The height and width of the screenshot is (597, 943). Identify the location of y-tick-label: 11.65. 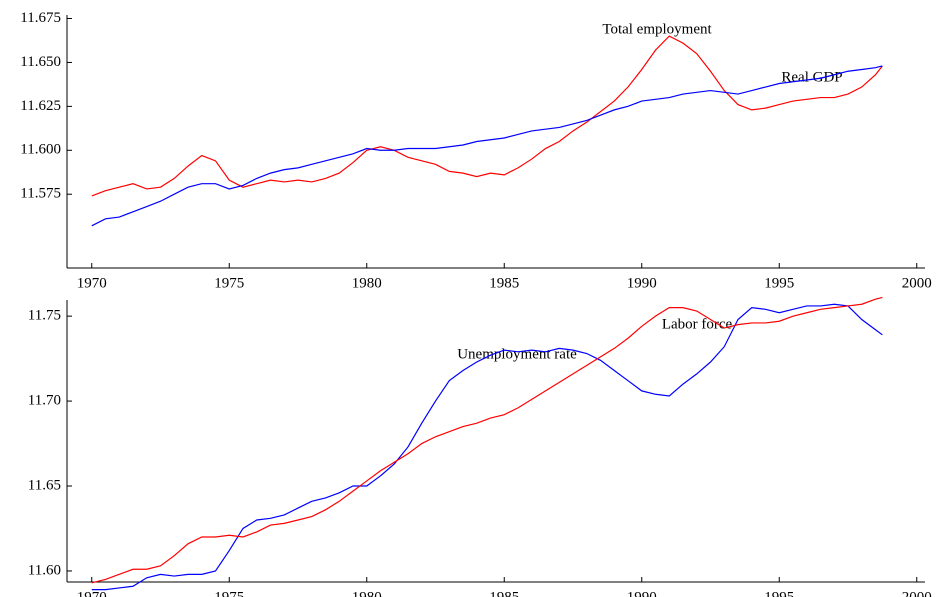
(44, 485).